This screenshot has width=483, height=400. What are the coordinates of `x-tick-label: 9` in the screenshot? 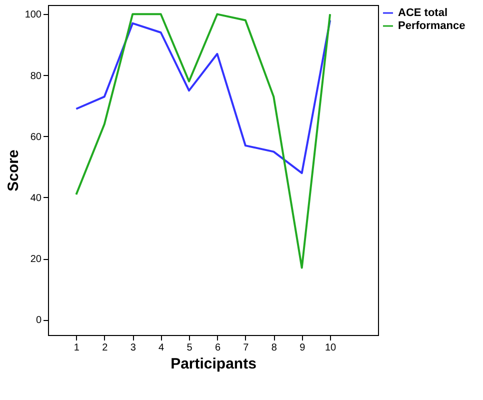 It's located at (303, 348).